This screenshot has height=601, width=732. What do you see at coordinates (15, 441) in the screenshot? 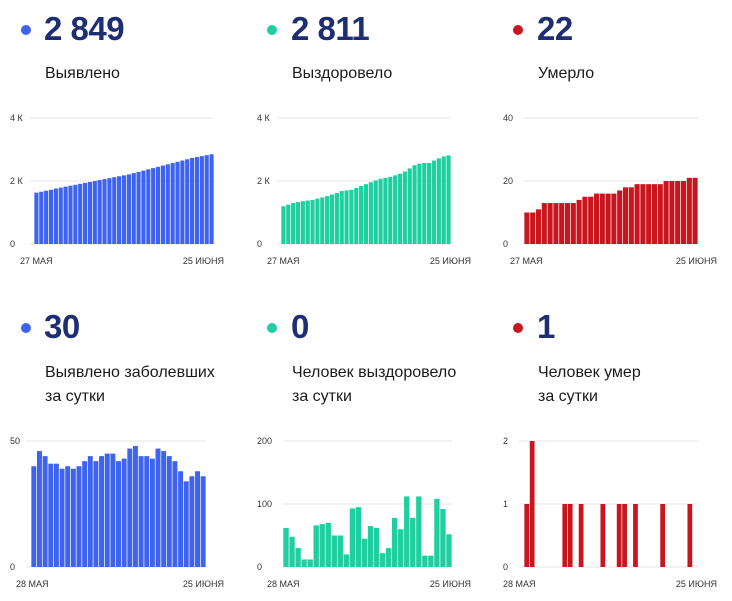
I see `y-tick-label: 50` at bounding box center [15, 441].